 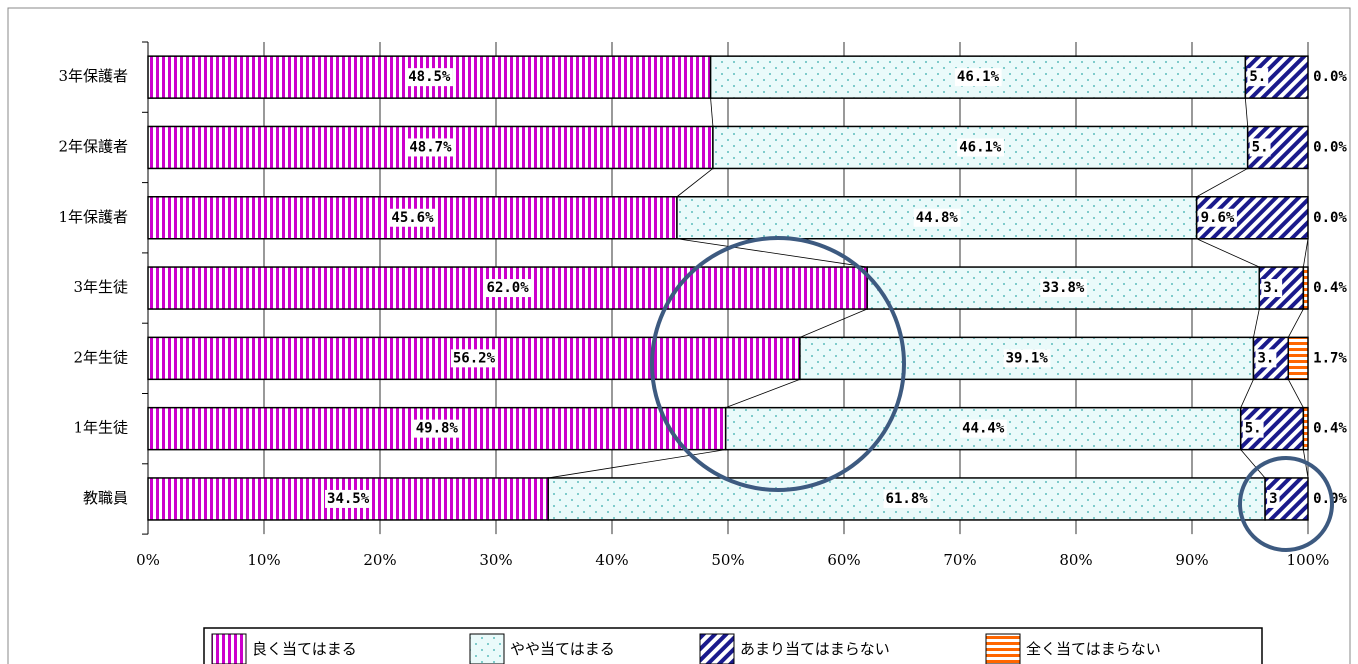 What do you see at coordinates (1191, 560) in the screenshot?
I see `x-tick-label: 90%` at bounding box center [1191, 560].